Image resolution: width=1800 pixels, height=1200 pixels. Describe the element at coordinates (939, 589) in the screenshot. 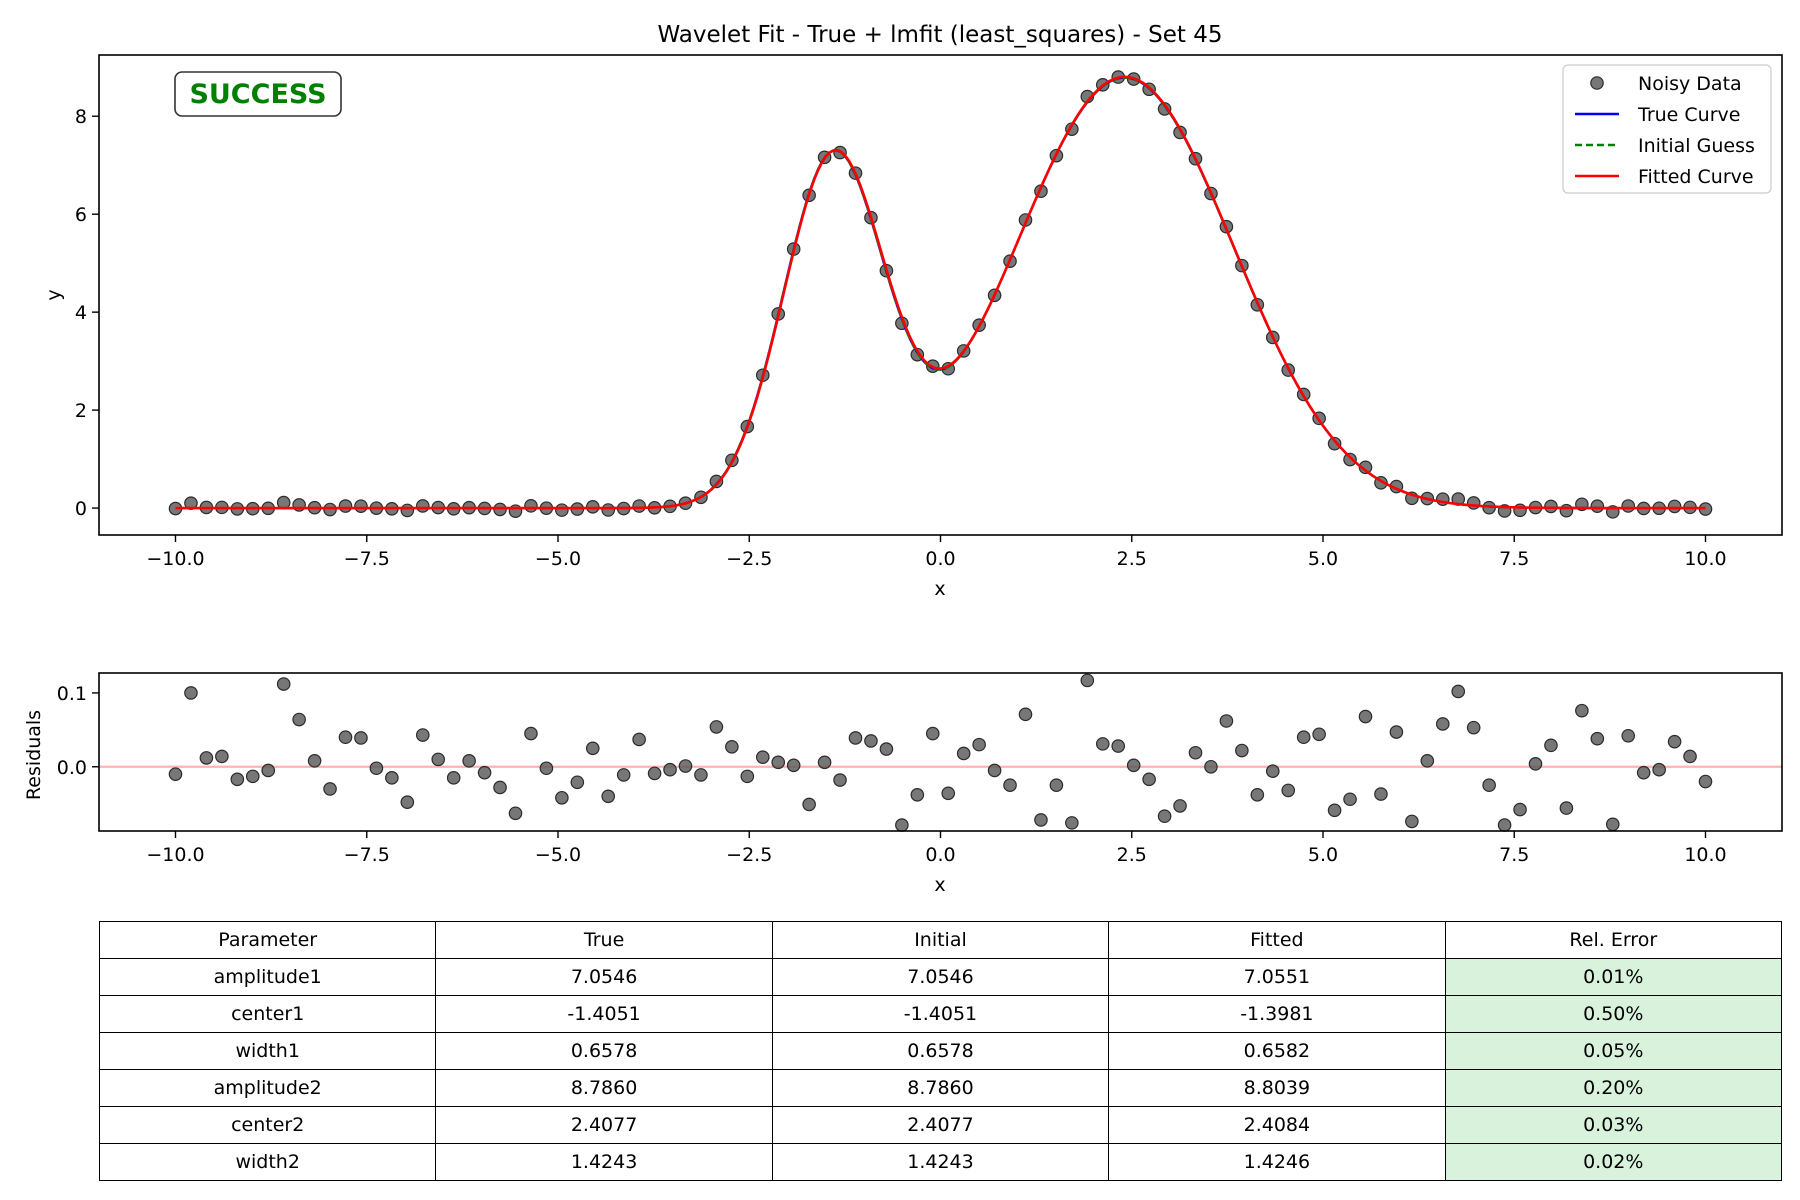

I see `main-x-label: x` at that location.